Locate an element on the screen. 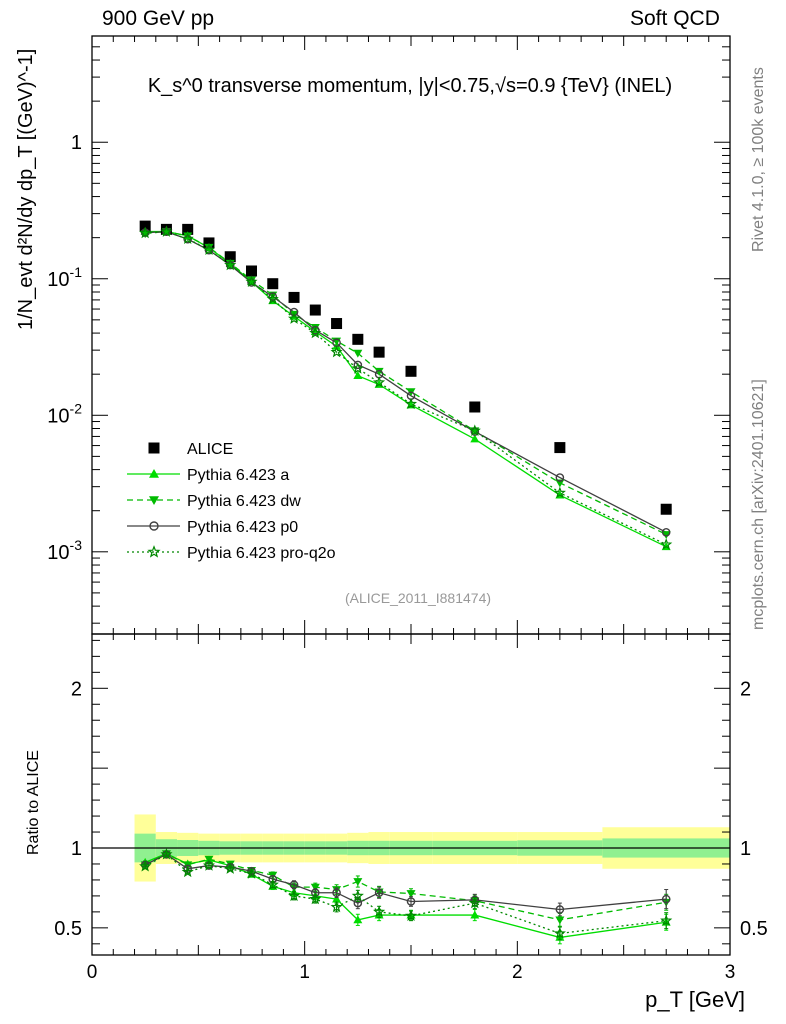  ratio-series-layer is located at coordinates (406, 896).